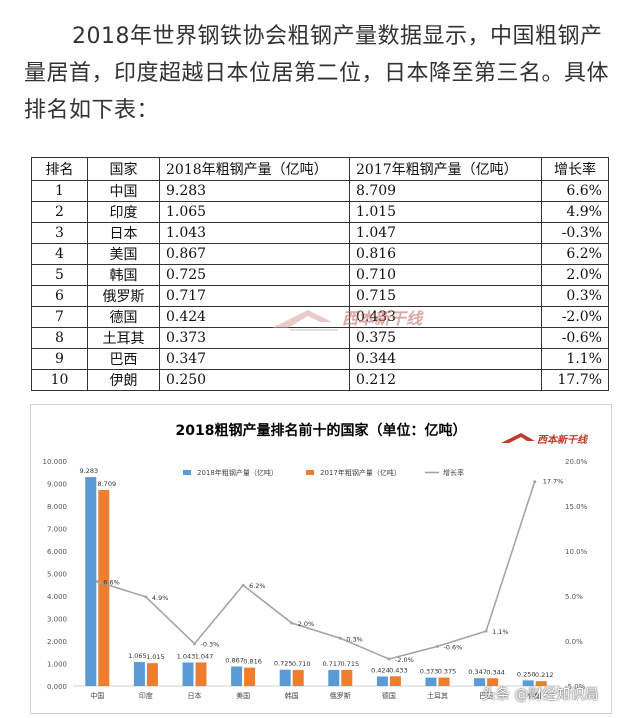 This screenshot has height=718, width=640. I want to click on right-axis-tick-label: -5.0%, so click(575, 687).